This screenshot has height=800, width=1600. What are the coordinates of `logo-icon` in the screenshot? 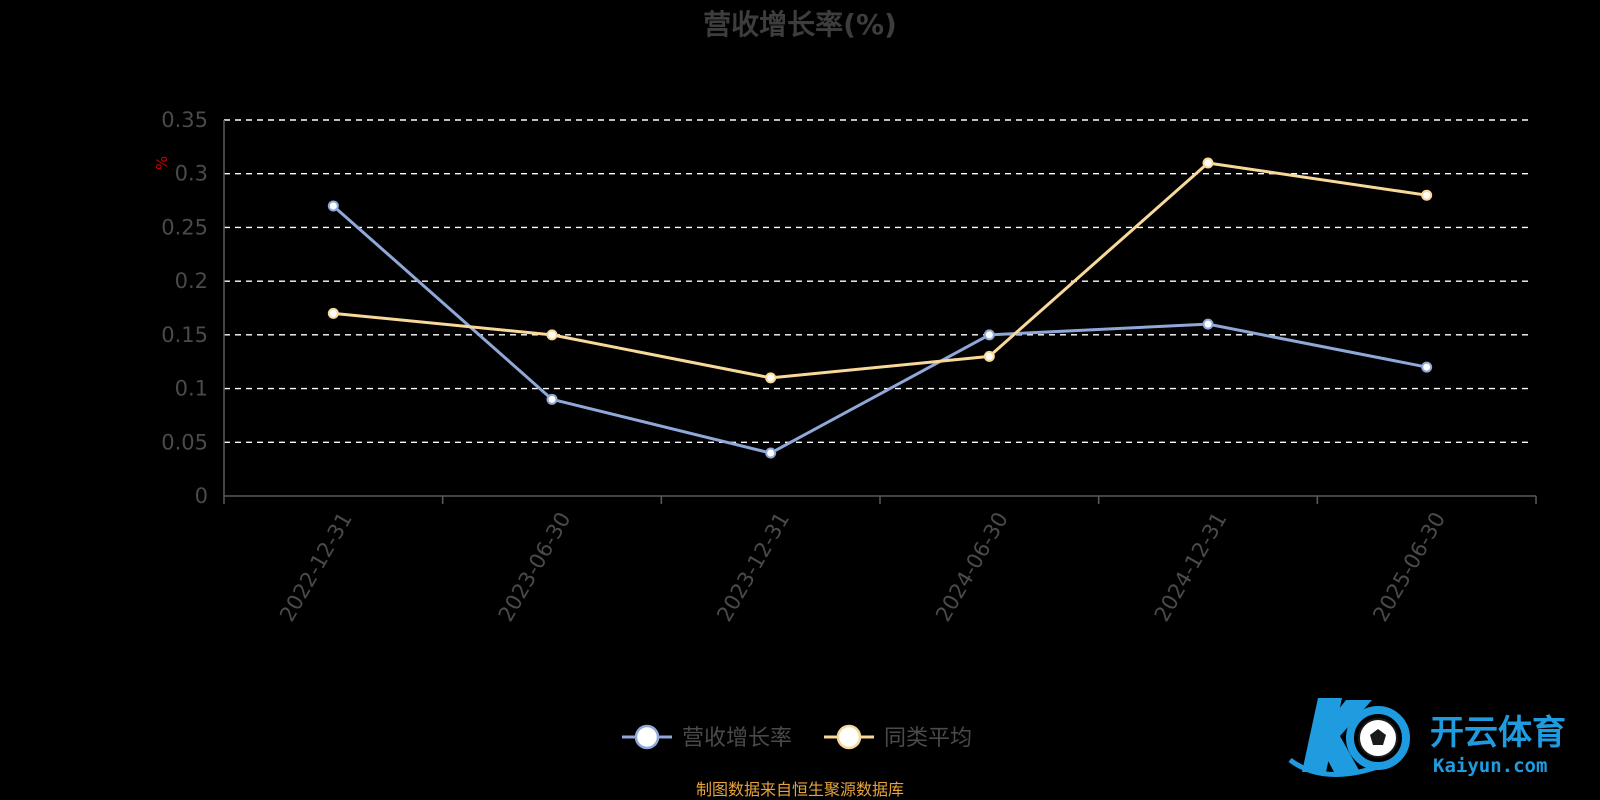 It's located at (1349, 737).